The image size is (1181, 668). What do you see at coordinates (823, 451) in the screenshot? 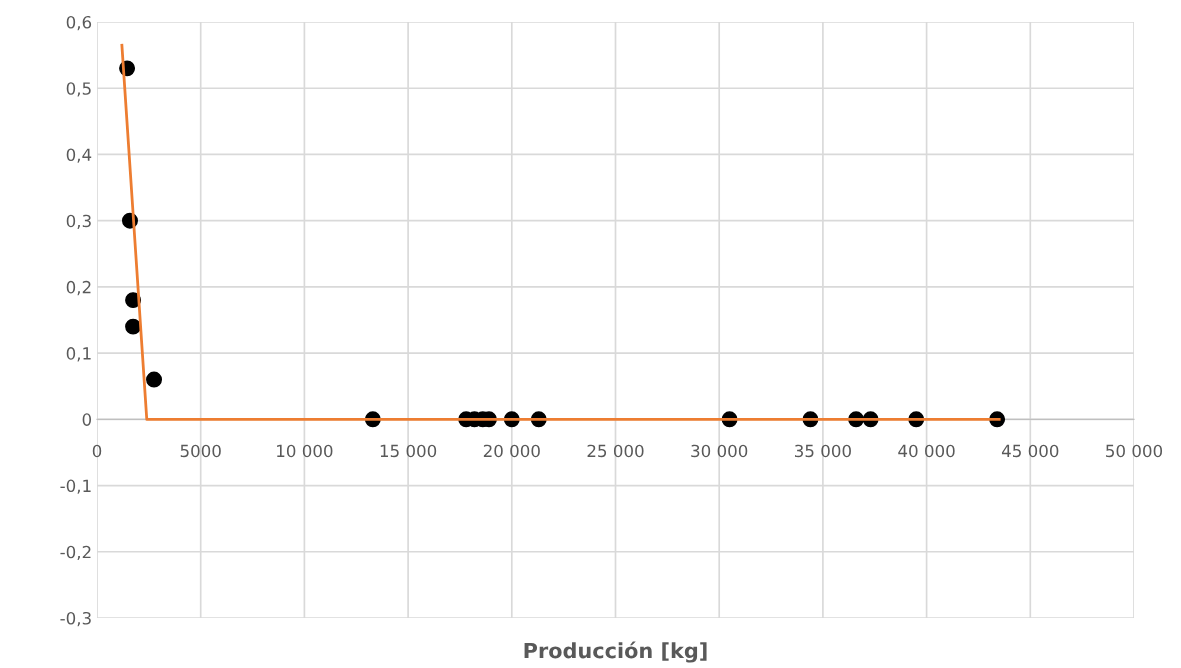
I see `x-tick-label: 35 000` at bounding box center [823, 451].